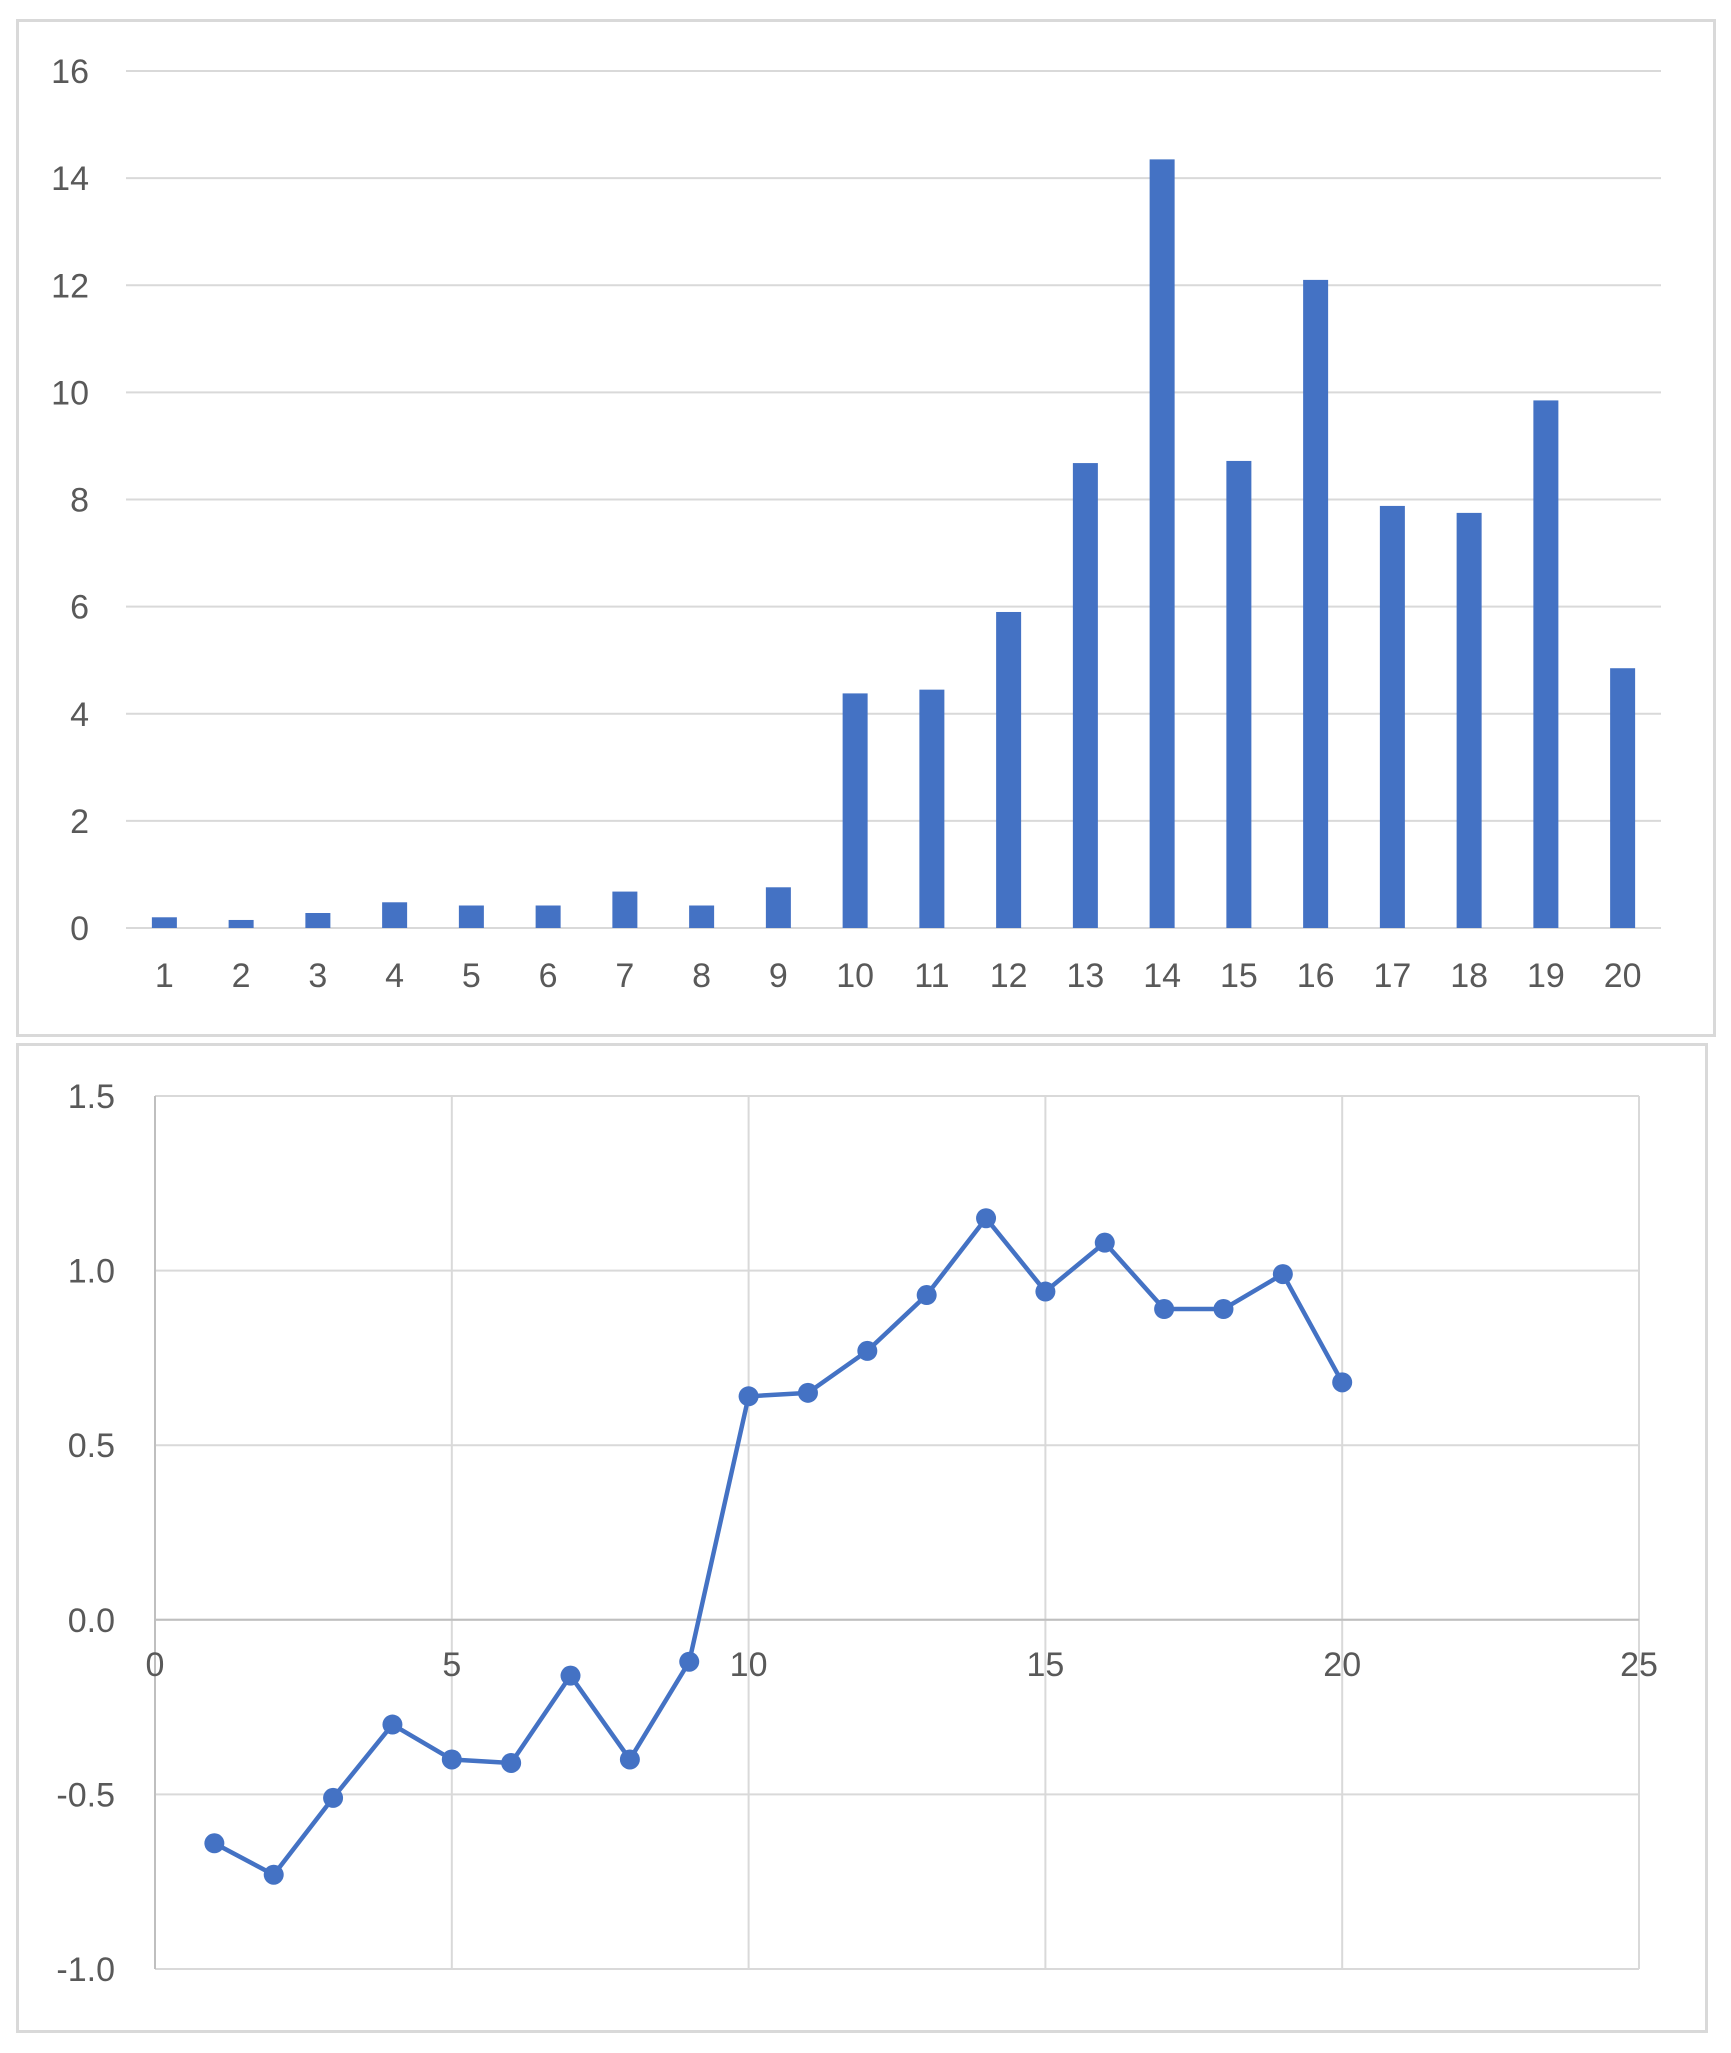  I want to click on bar-y-tick-label: 10, so click(70, 393).